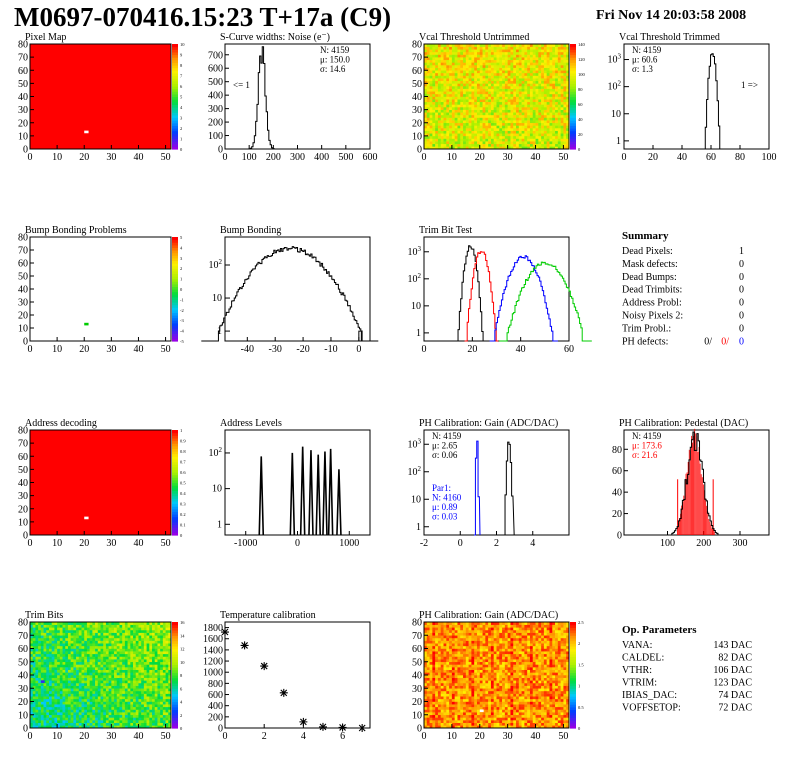  Describe the element at coordinates (23, 676) in the screenshot. I see `y-tick-label: 40` at that location.